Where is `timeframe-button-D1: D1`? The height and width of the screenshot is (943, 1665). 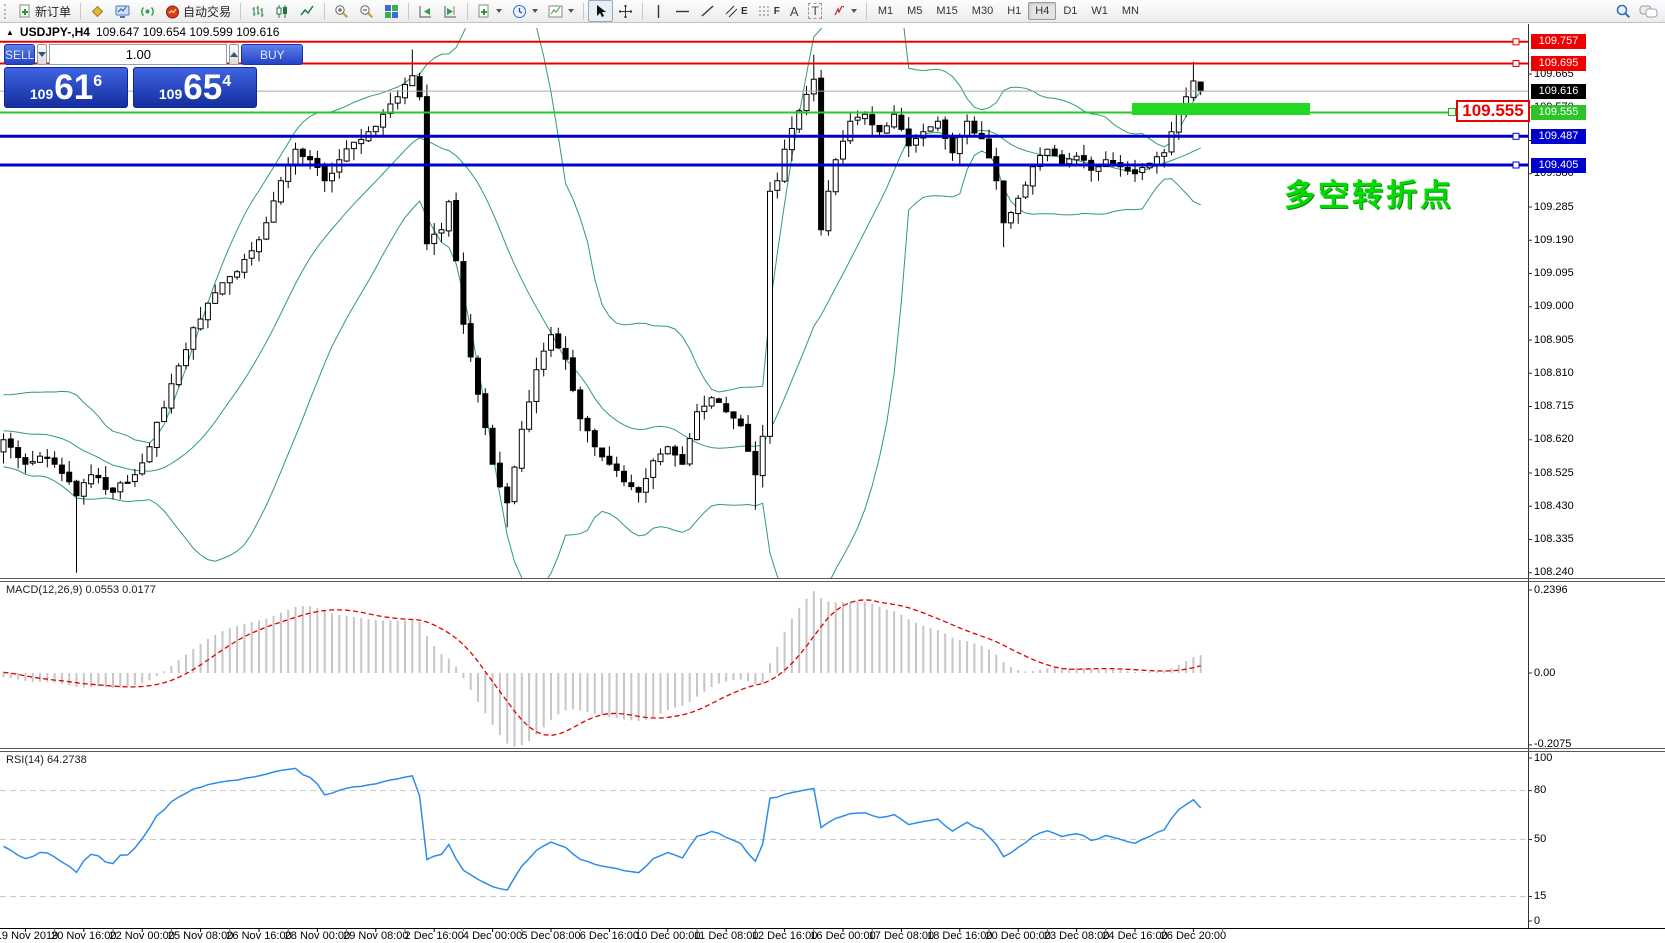 timeframe-button-D1: D1 is located at coordinates (1070, 11).